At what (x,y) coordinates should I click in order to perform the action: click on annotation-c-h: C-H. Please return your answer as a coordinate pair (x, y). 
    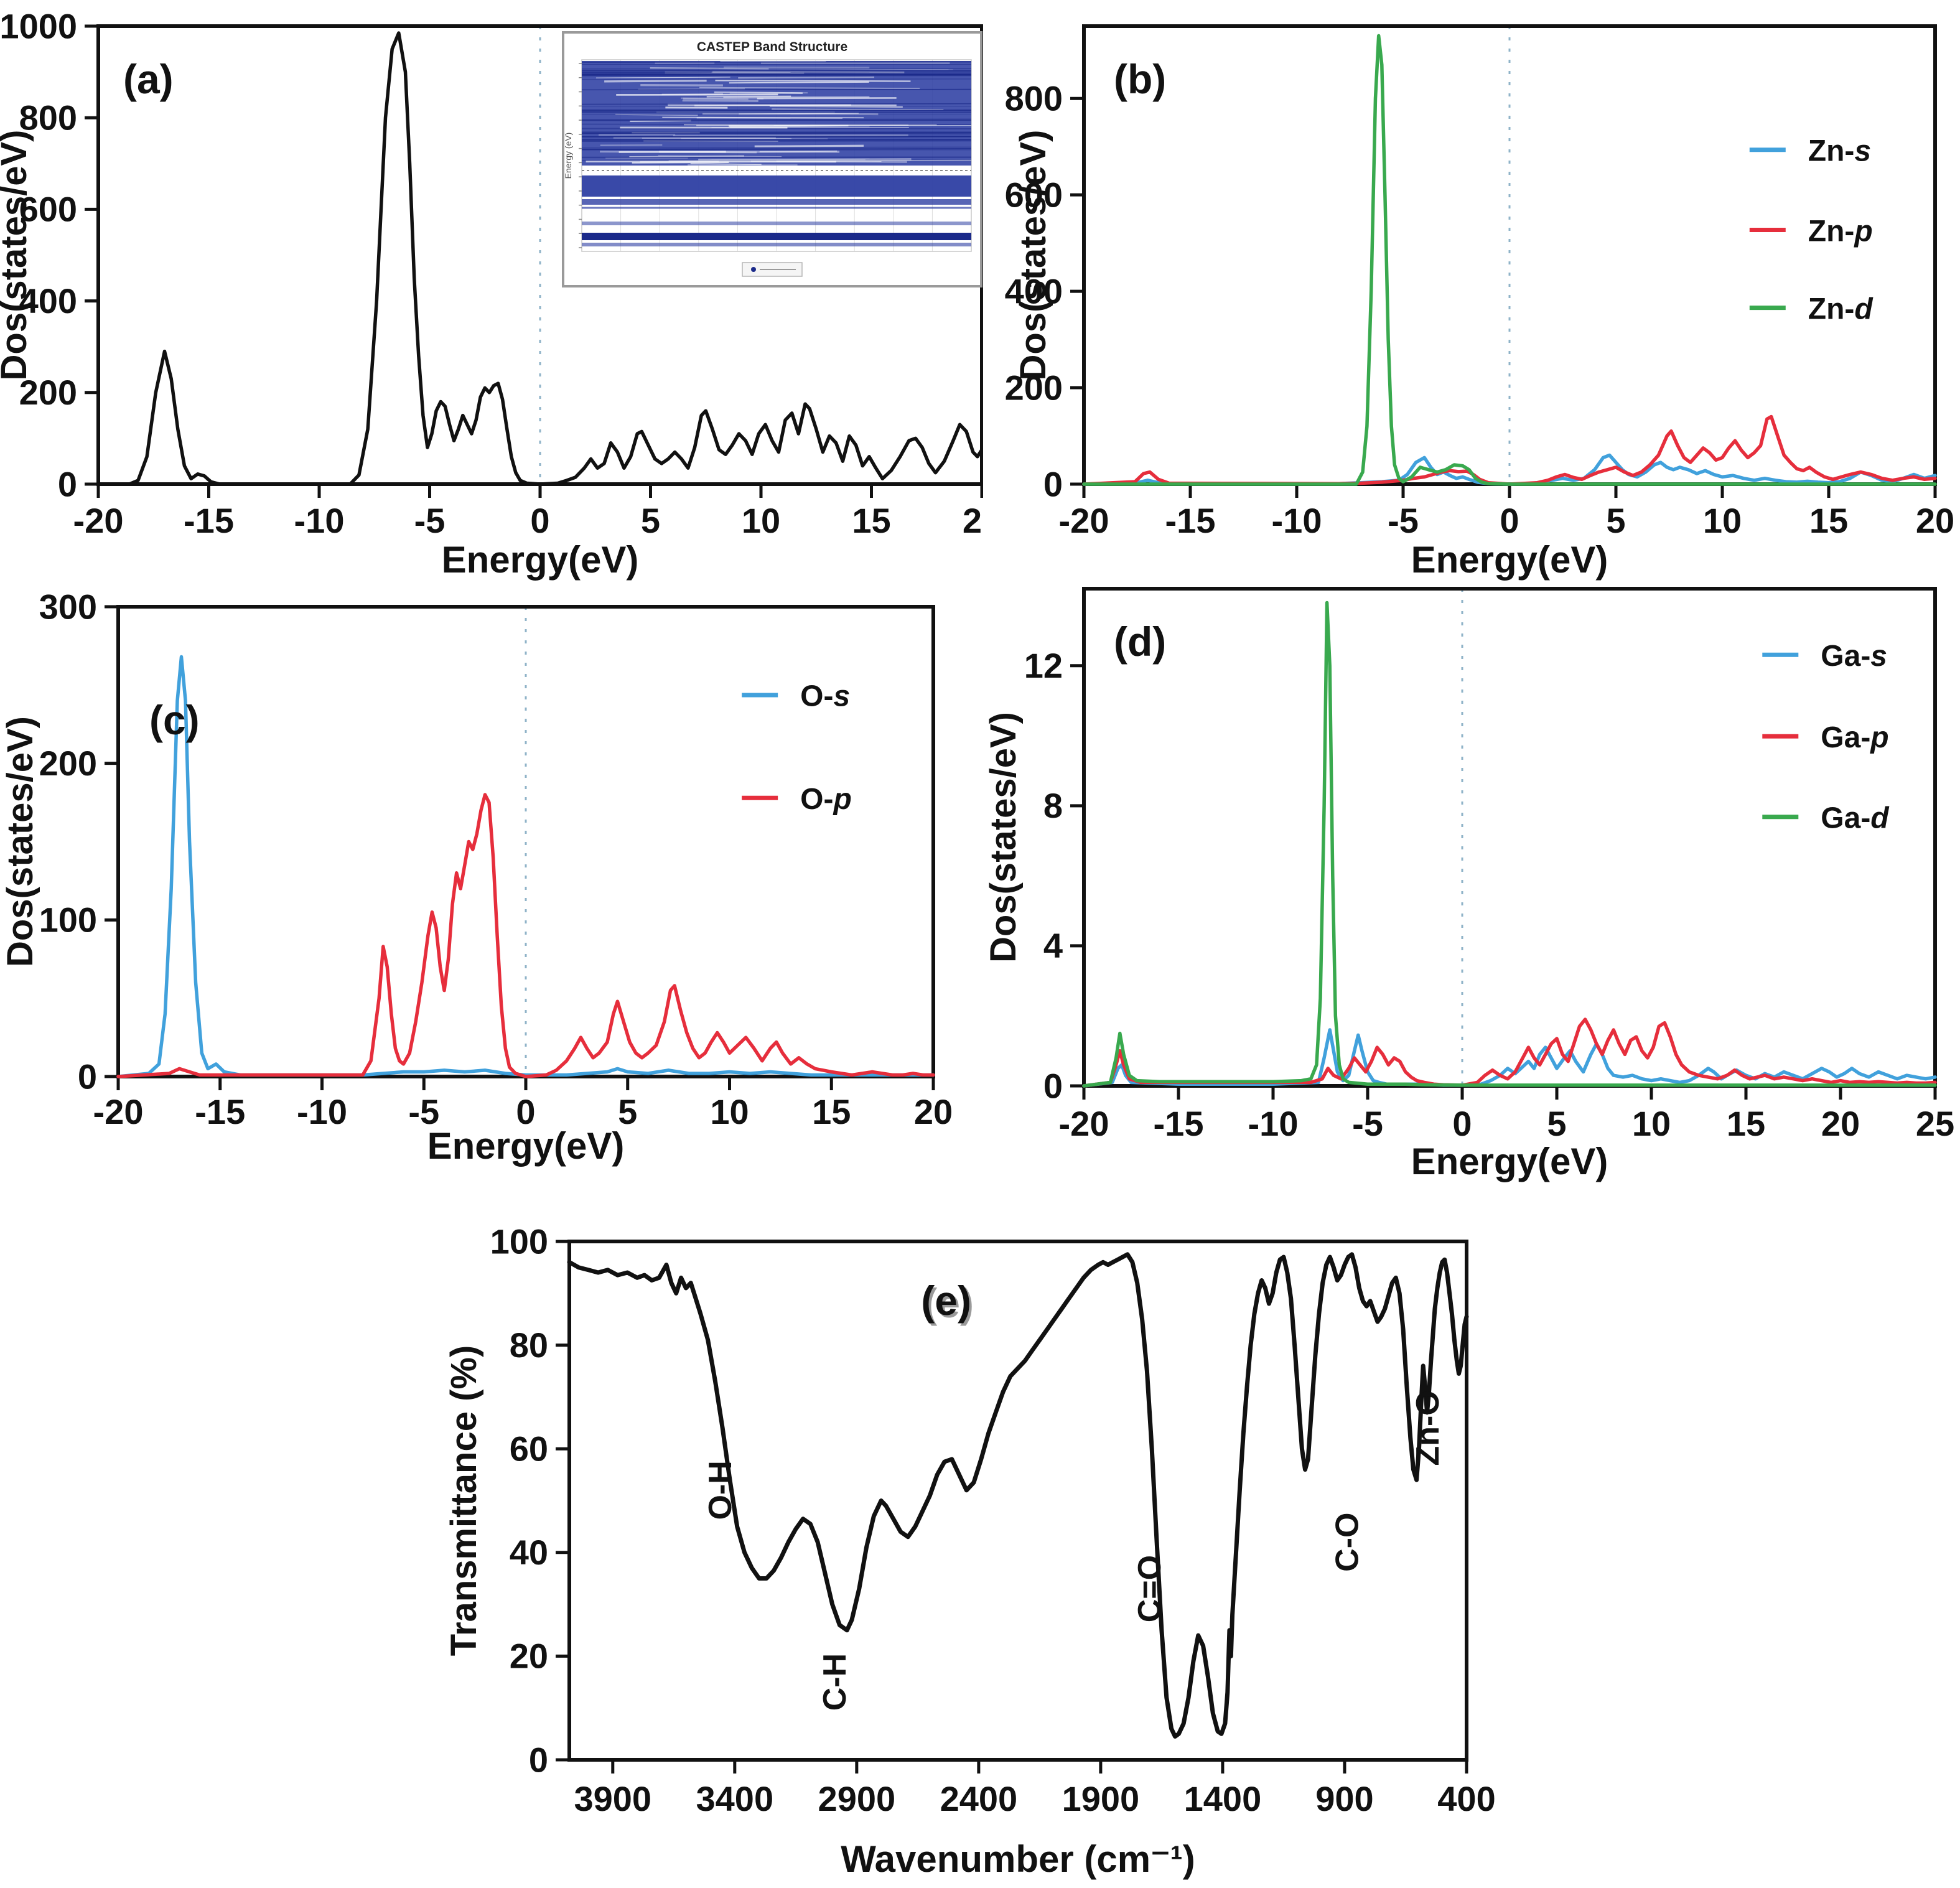
    Looking at the image, I should click on (835, 1682).